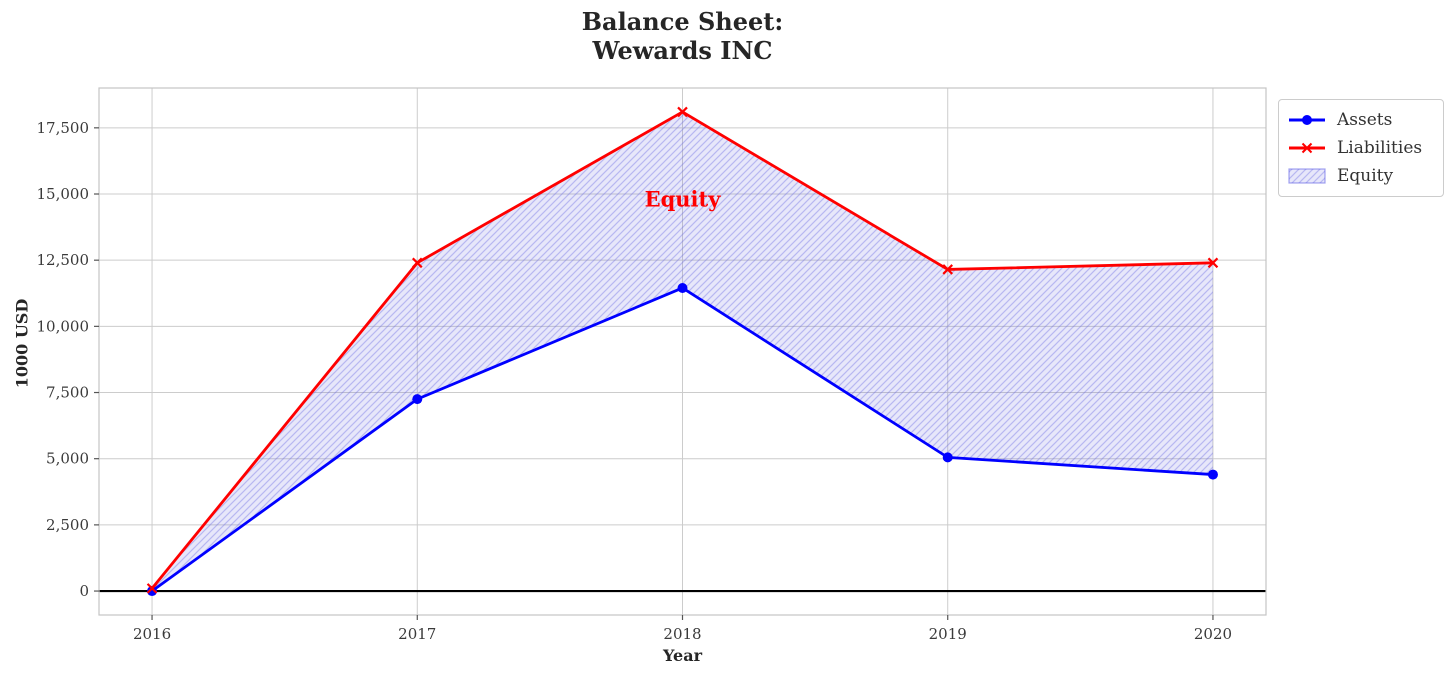 The image size is (1454, 676). I want to click on y-tick-label: 15,000, so click(63, 194).